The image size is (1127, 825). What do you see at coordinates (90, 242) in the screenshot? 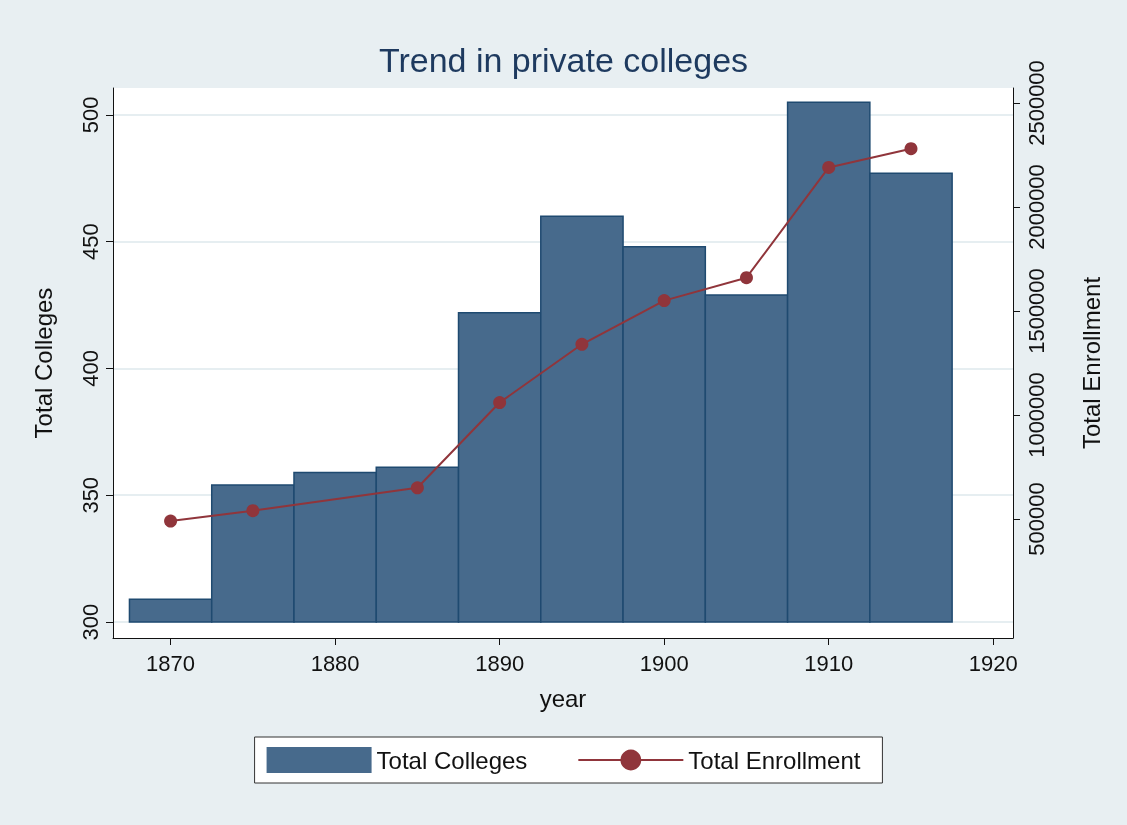
I see `y-tick-label: 450` at bounding box center [90, 242].